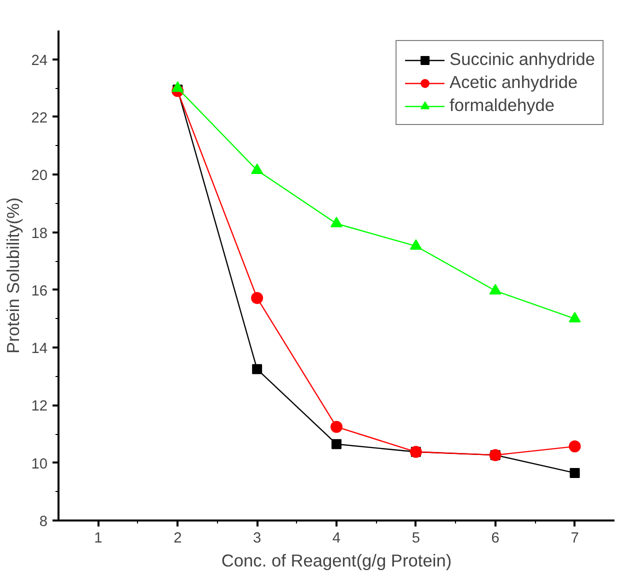  What do you see at coordinates (336, 538) in the screenshot?
I see `x-tick-label: 4` at bounding box center [336, 538].